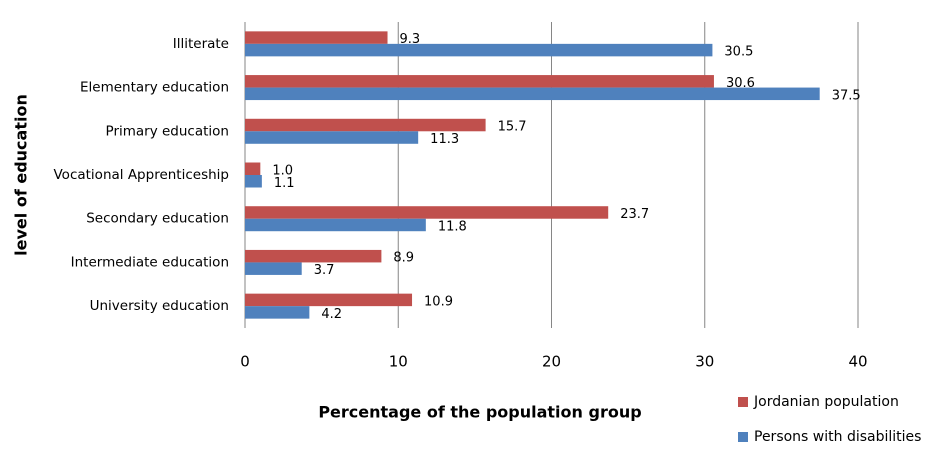  What do you see at coordinates (398, 362) in the screenshot?
I see `x-tick-label: 10` at bounding box center [398, 362].